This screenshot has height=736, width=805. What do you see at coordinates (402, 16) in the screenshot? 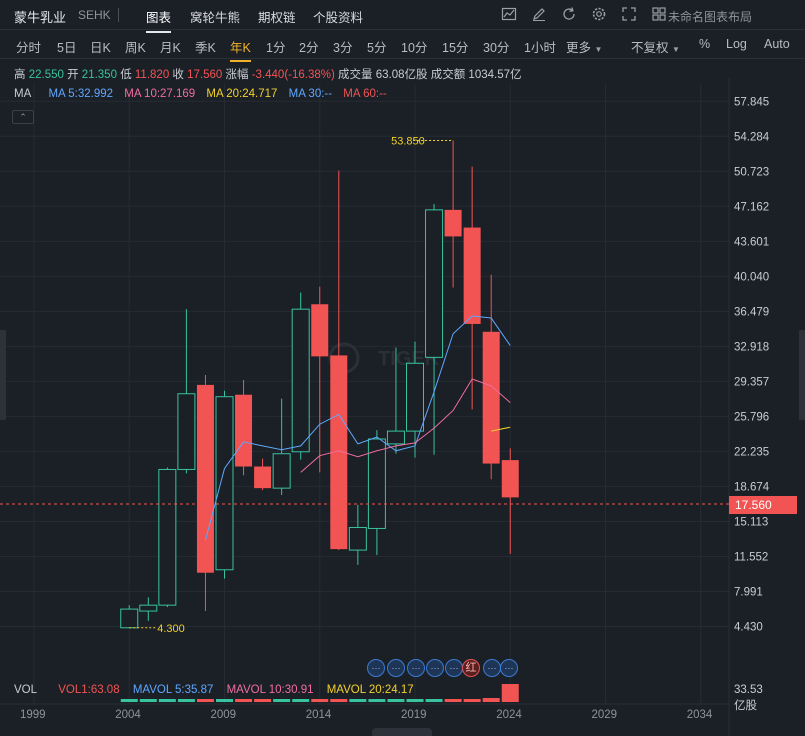
I see `top-bar: 蒙牛乳业 SEHK 图表 窝轮牛熊 期权链 个股资料 未命名图表布局` at bounding box center [402, 16].